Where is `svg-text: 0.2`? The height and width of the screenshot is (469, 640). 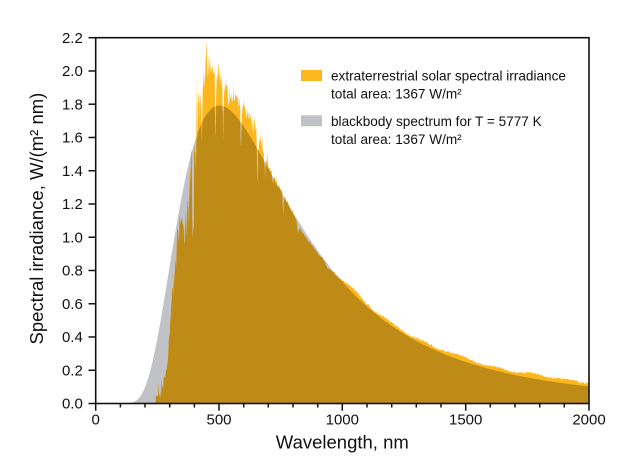 svg-text: 0.2 is located at coordinates (72, 370).